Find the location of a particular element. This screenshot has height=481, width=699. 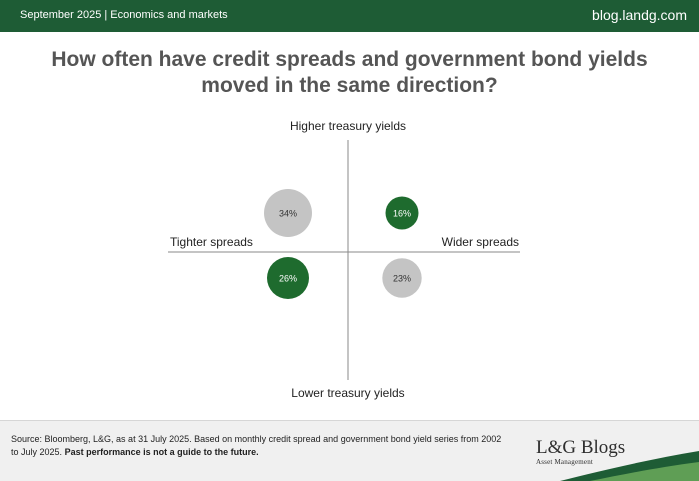

bubble-wider-spreads-higher-yields is located at coordinates (402, 213).